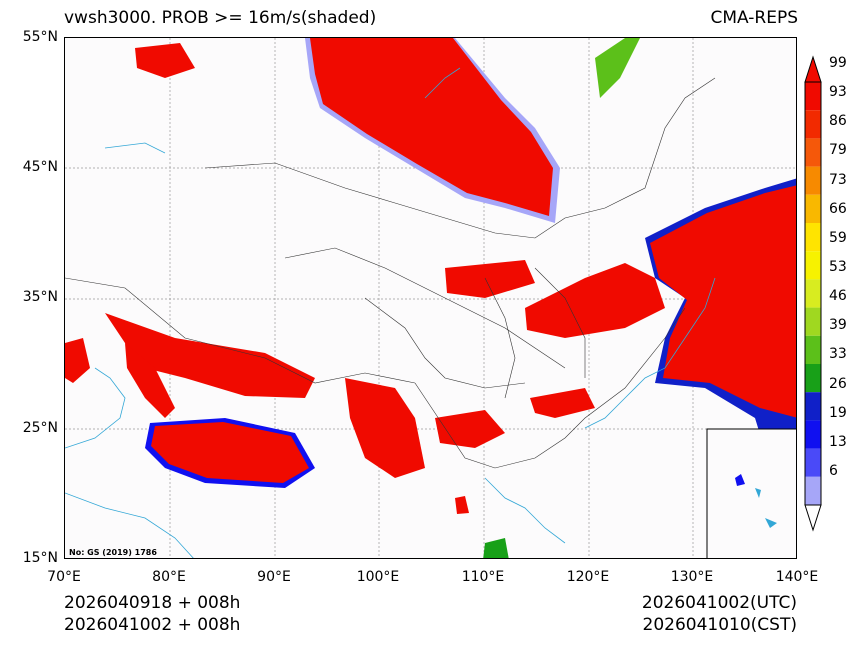  What do you see at coordinates (719, 625) in the screenshot?
I see `valid-time-cst: 2026041010(CST)` at bounding box center [719, 625].